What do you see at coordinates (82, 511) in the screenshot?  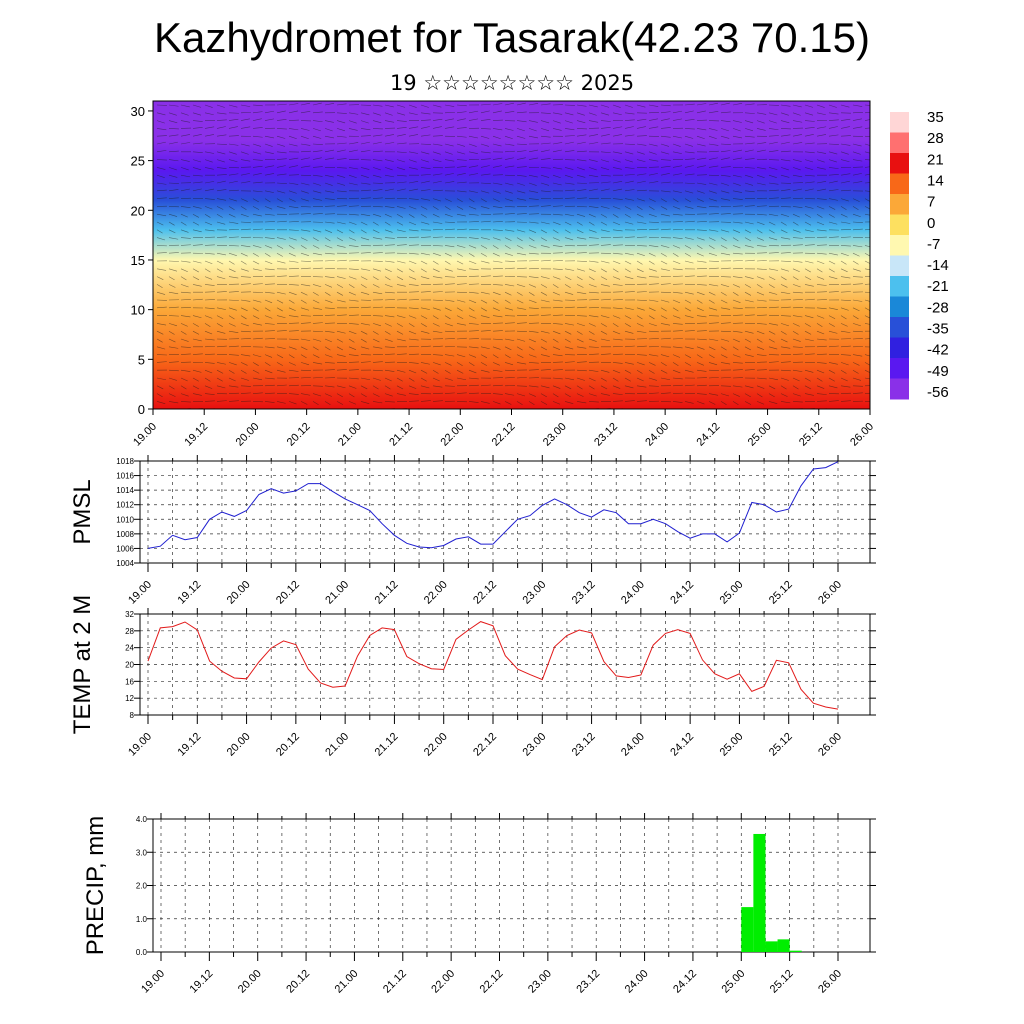 I see `y-axis-label: PMSL` at bounding box center [82, 511].